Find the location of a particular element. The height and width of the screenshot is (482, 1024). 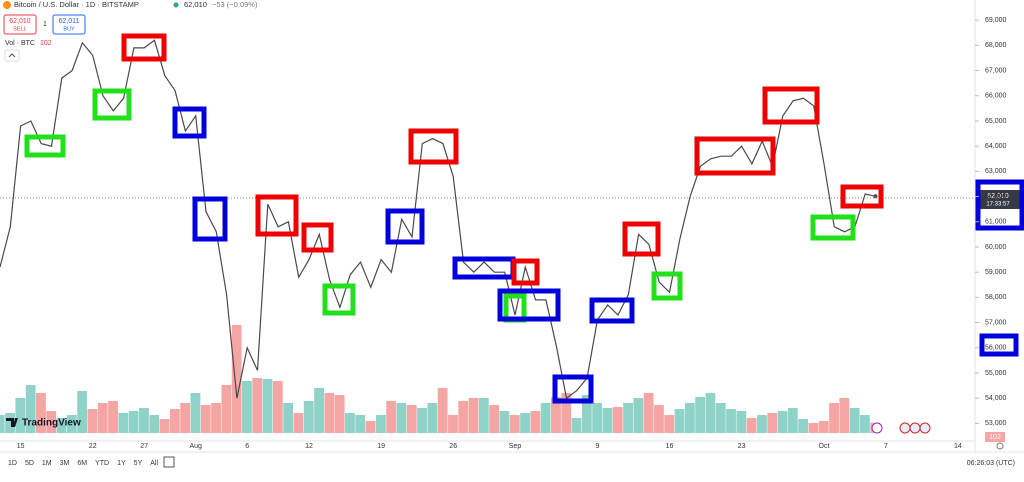

buy-box is located at coordinates (69, 24).